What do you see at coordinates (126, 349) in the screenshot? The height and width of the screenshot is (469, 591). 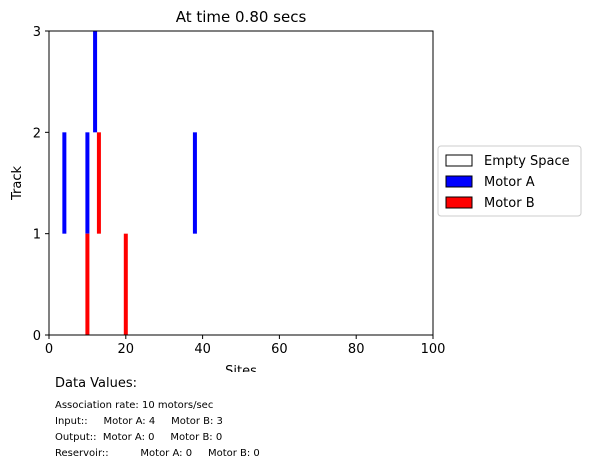 I see `x-tick-label: 20` at bounding box center [126, 349].